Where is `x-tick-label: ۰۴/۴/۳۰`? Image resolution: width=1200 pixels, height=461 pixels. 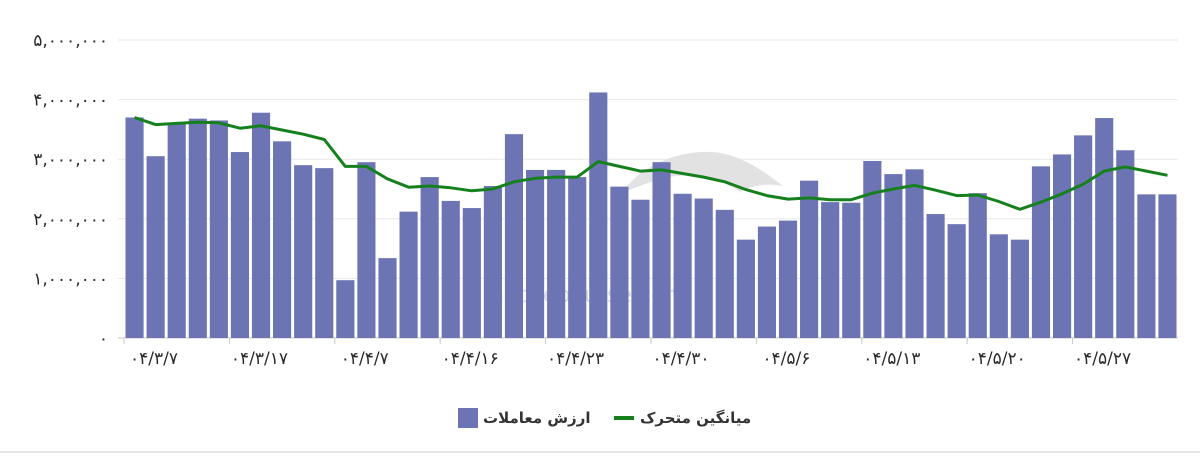
x-tick-label: ۰۴/۴/۳۰ is located at coordinates (680, 359).